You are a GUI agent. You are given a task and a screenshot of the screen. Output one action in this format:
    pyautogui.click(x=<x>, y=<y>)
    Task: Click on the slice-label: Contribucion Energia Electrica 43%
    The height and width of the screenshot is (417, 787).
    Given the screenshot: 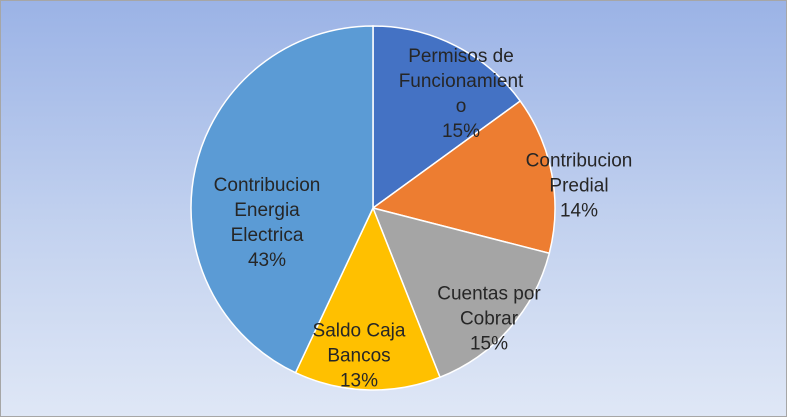 What is the action you would take?
    pyautogui.click(x=267, y=223)
    